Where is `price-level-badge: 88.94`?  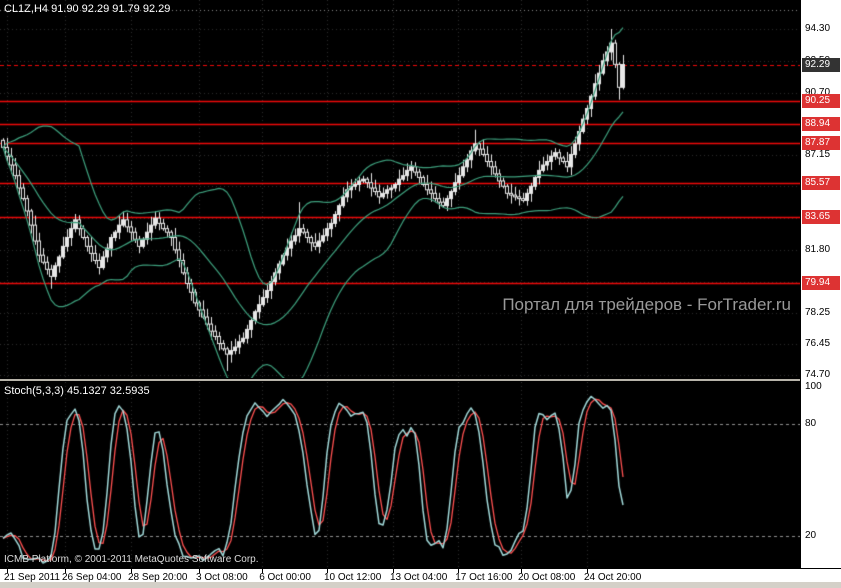
price-level-badge: 88.94 is located at coordinates (821, 123).